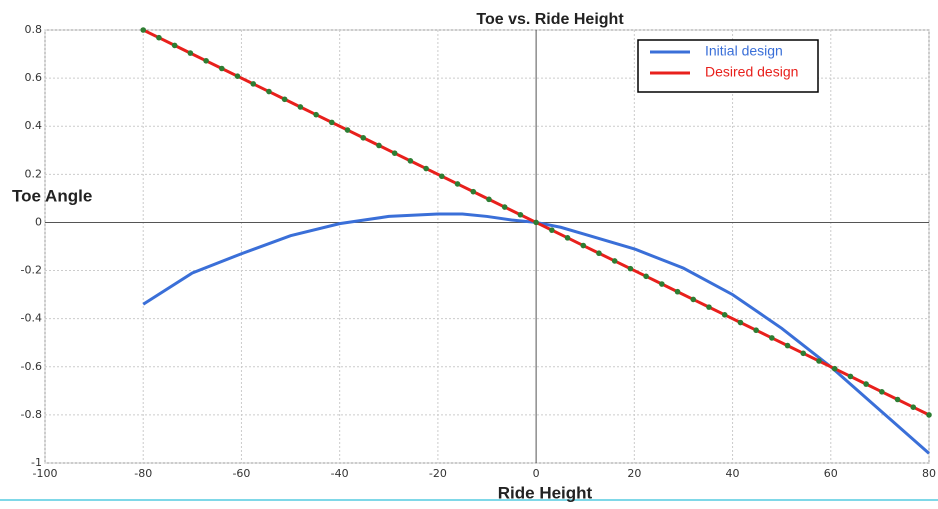 This screenshot has width=938, height=509. I want to click on y-tick-label: -0.2, so click(31, 270).